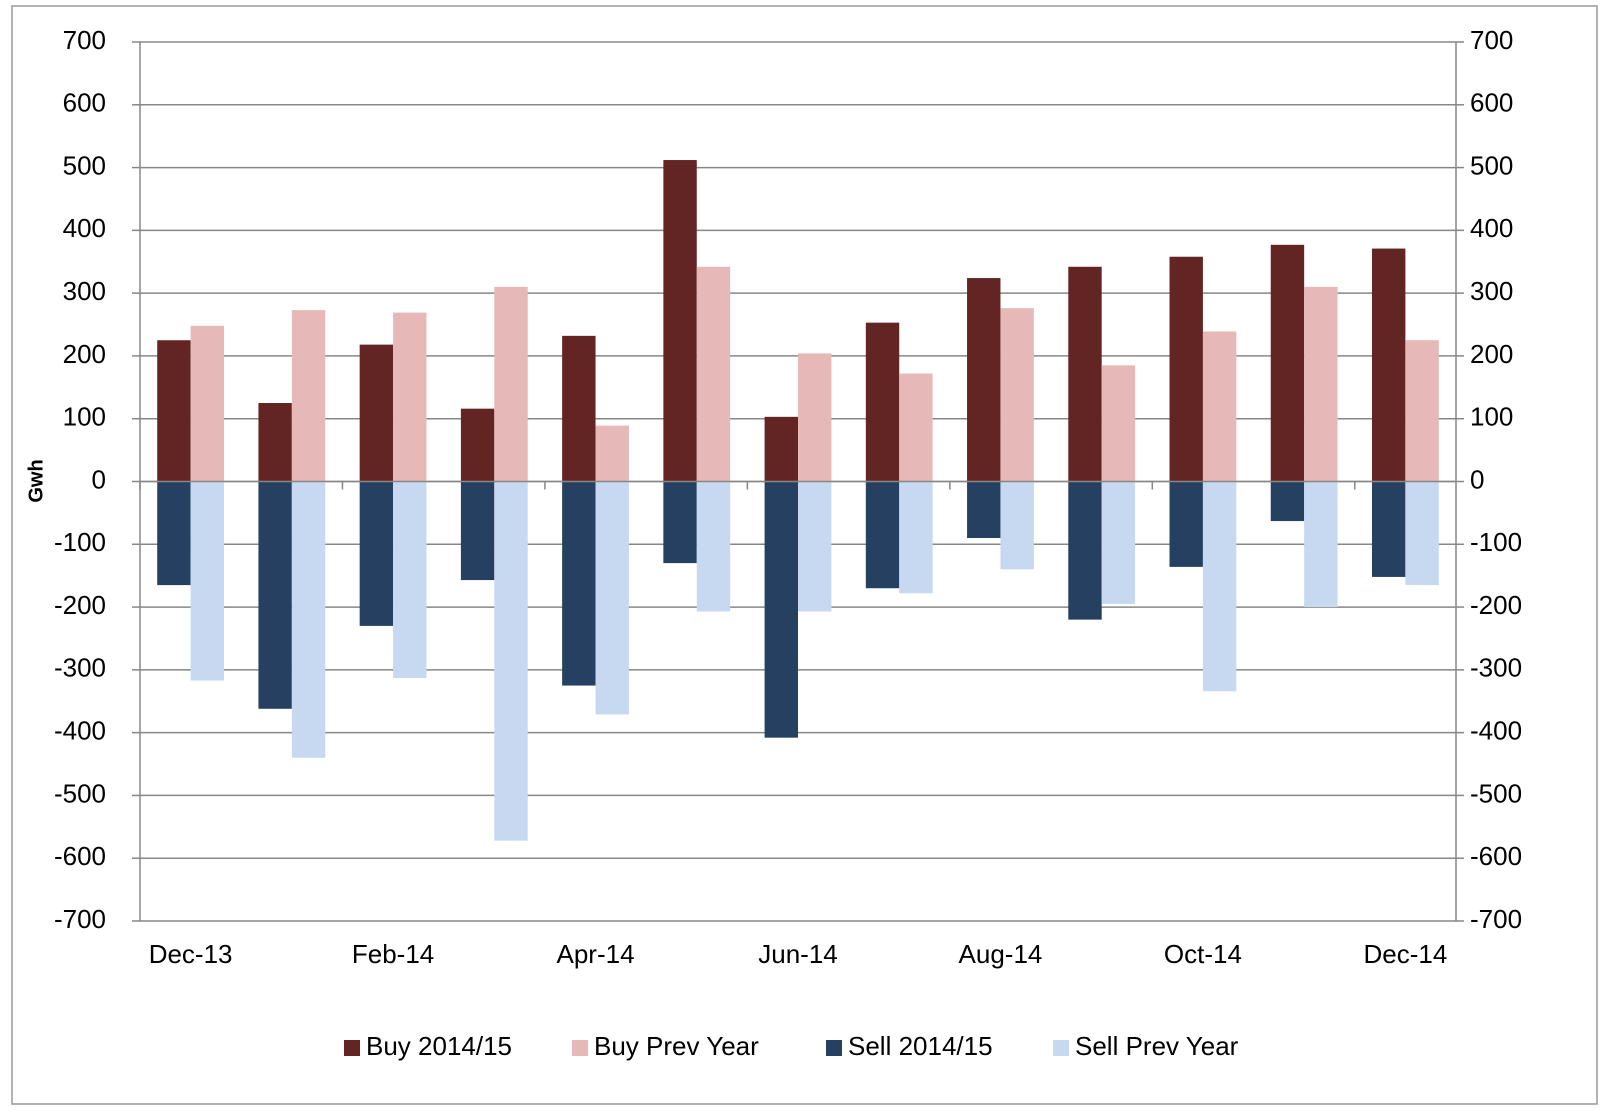  What do you see at coordinates (1157, 1046) in the screenshot?
I see `legend-label: Sell Prev Year` at bounding box center [1157, 1046].